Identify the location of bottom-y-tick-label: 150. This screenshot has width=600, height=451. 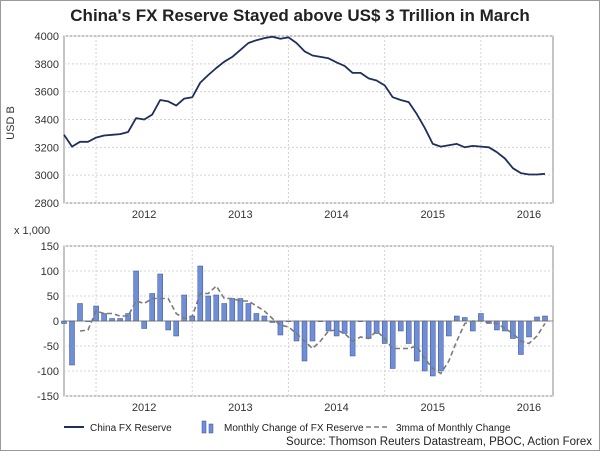
(50, 247).